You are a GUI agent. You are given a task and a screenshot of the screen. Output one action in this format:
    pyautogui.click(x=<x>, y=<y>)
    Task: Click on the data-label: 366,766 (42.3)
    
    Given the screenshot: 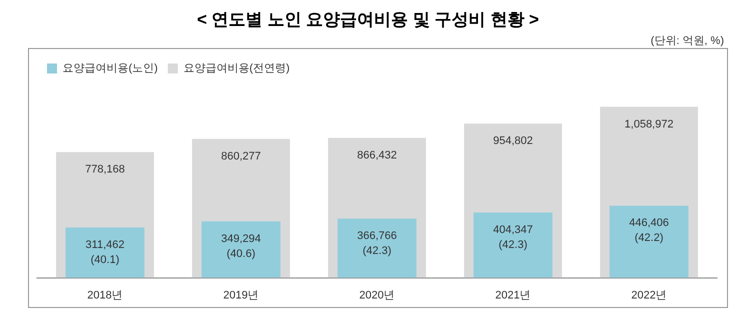 What is the action you would take?
    pyautogui.click(x=377, y=244)
    